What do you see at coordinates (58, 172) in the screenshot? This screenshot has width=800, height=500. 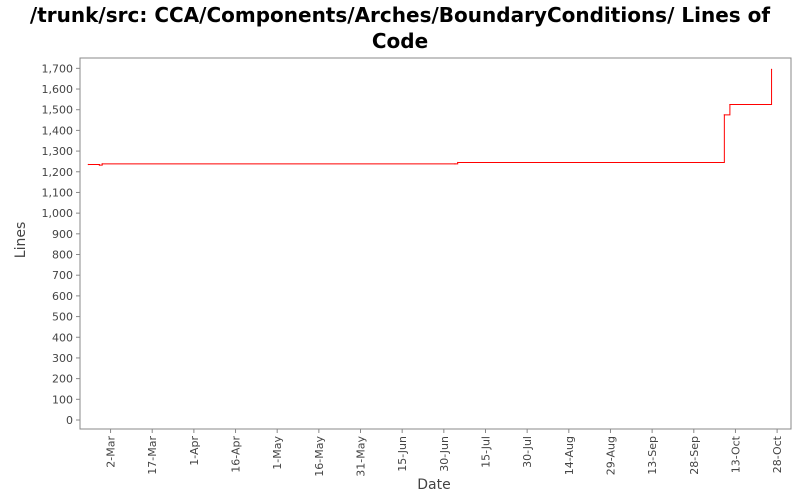 I see `y-tick-label: 1,200` at bounding box center [58, 172].